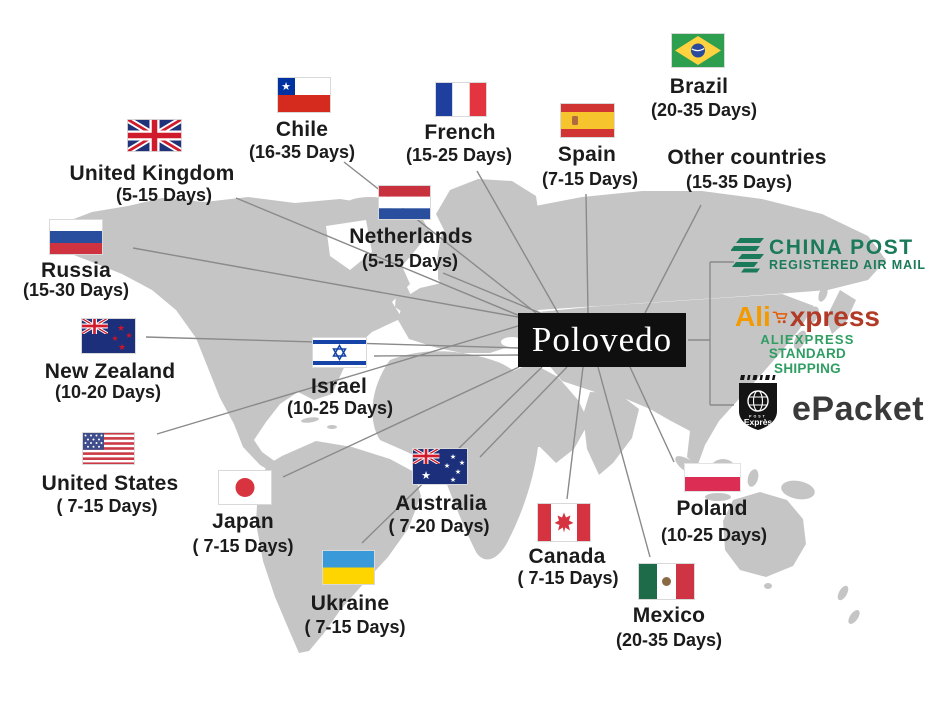 The height and width of the screenshot is (710, 950). I want to click on country-name: Netherlands, so click(411, 236).